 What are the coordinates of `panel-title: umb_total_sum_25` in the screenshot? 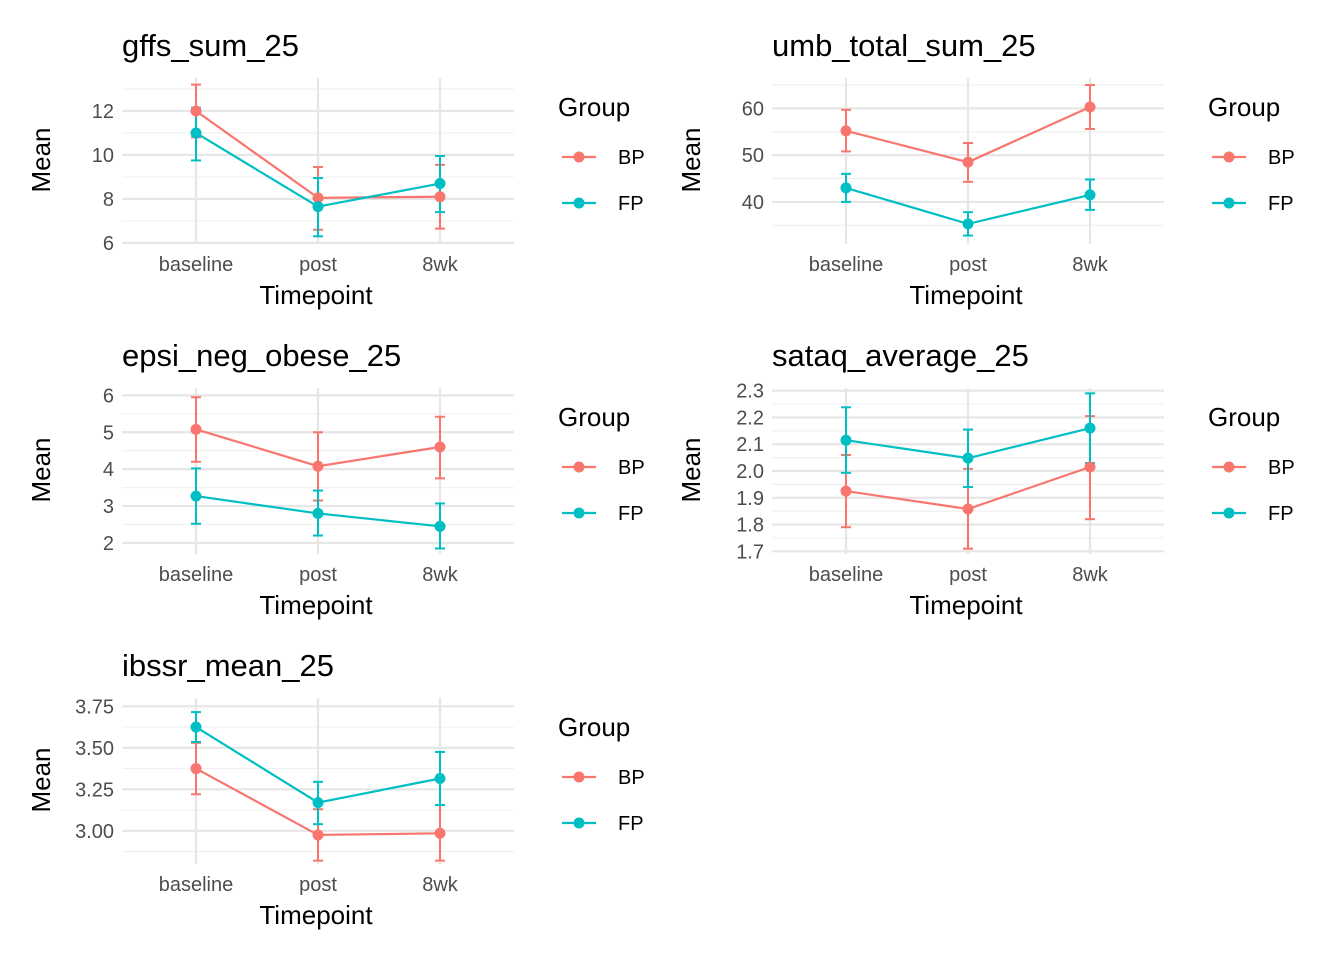 It's located at (904, 45).